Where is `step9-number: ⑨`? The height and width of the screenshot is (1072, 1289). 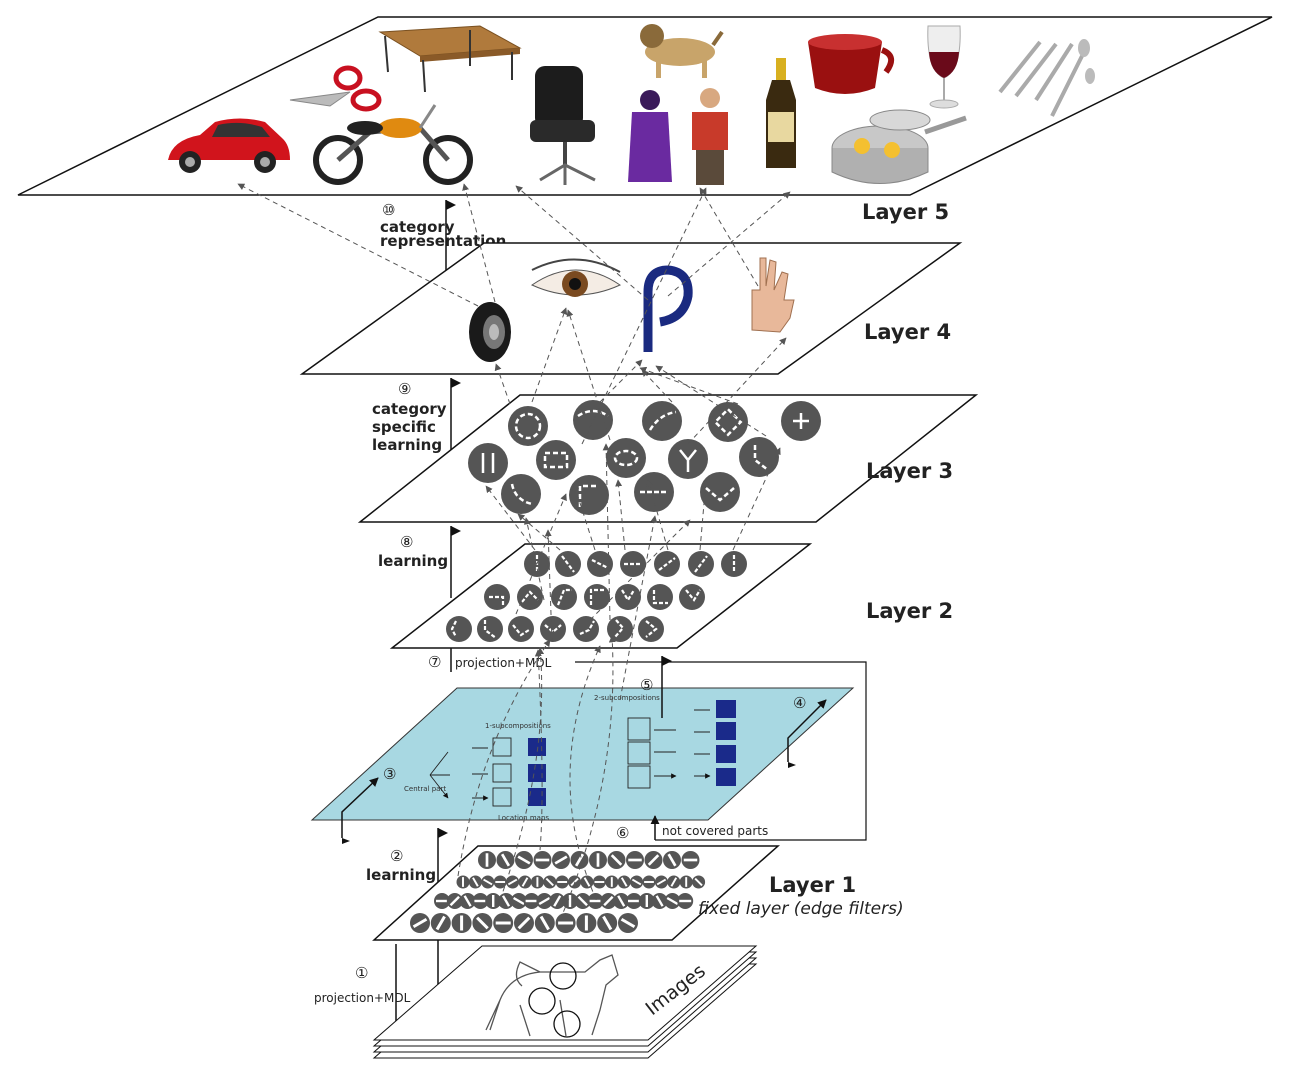
step9-number: ⑨ is located at coordinates (404, 389).